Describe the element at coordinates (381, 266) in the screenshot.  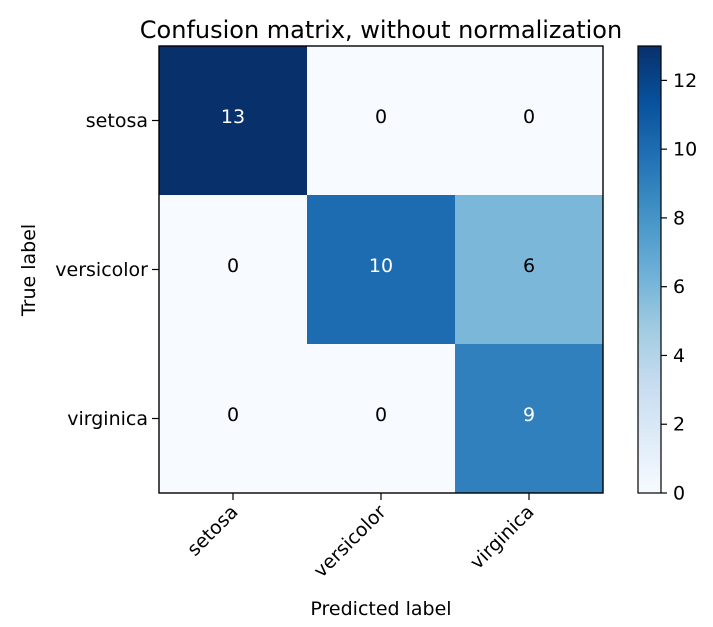
I see `cell-value-label: 10` at that location.